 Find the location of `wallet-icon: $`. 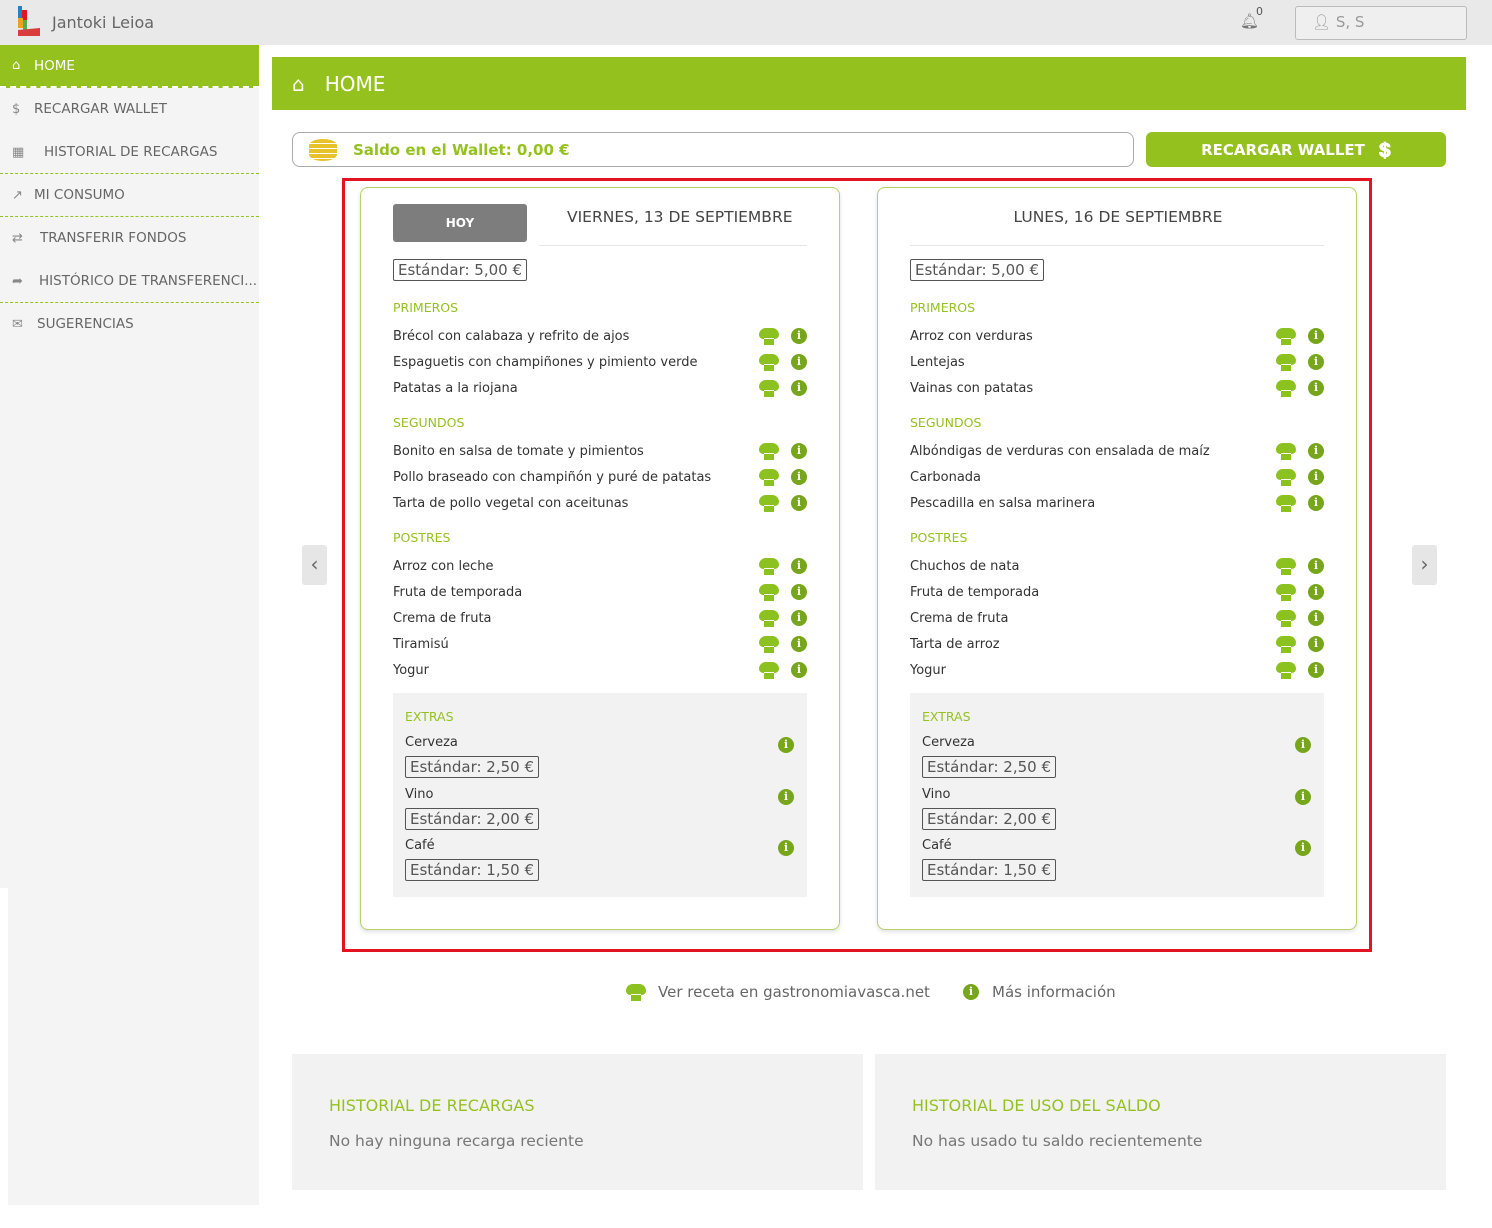

wallet-icon: $ is located at coordinates (16, 109).